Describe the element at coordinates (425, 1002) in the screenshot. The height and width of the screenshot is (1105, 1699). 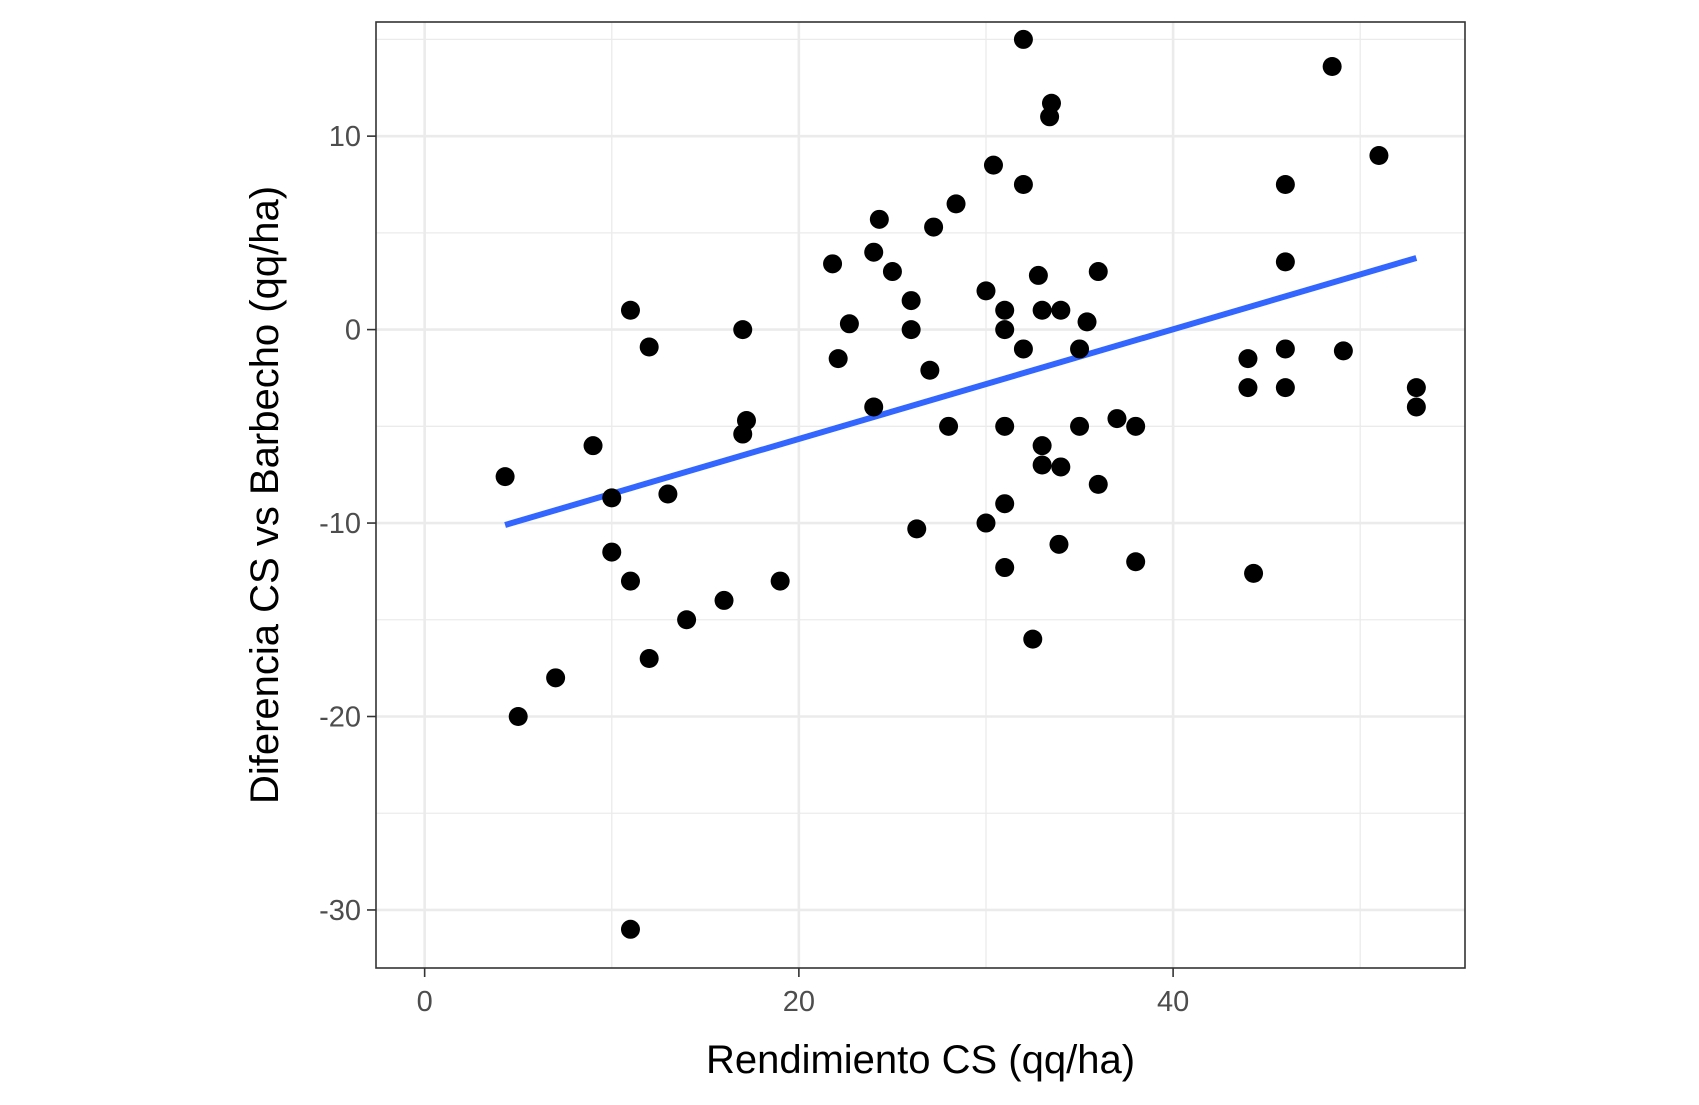
I see `x-tick-label: 0` at that location.